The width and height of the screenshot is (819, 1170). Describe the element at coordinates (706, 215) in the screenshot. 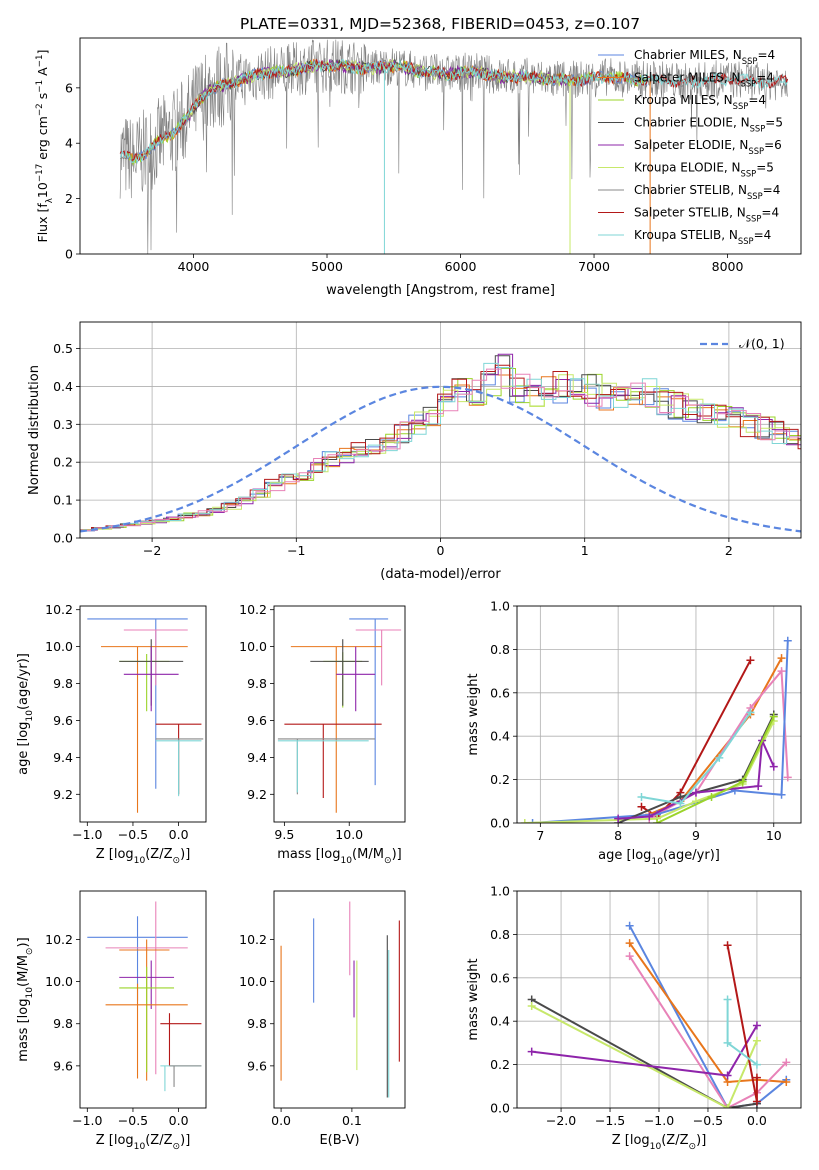

I see `legend-label: Salpeter STELIB, NSSP=4` at that location.